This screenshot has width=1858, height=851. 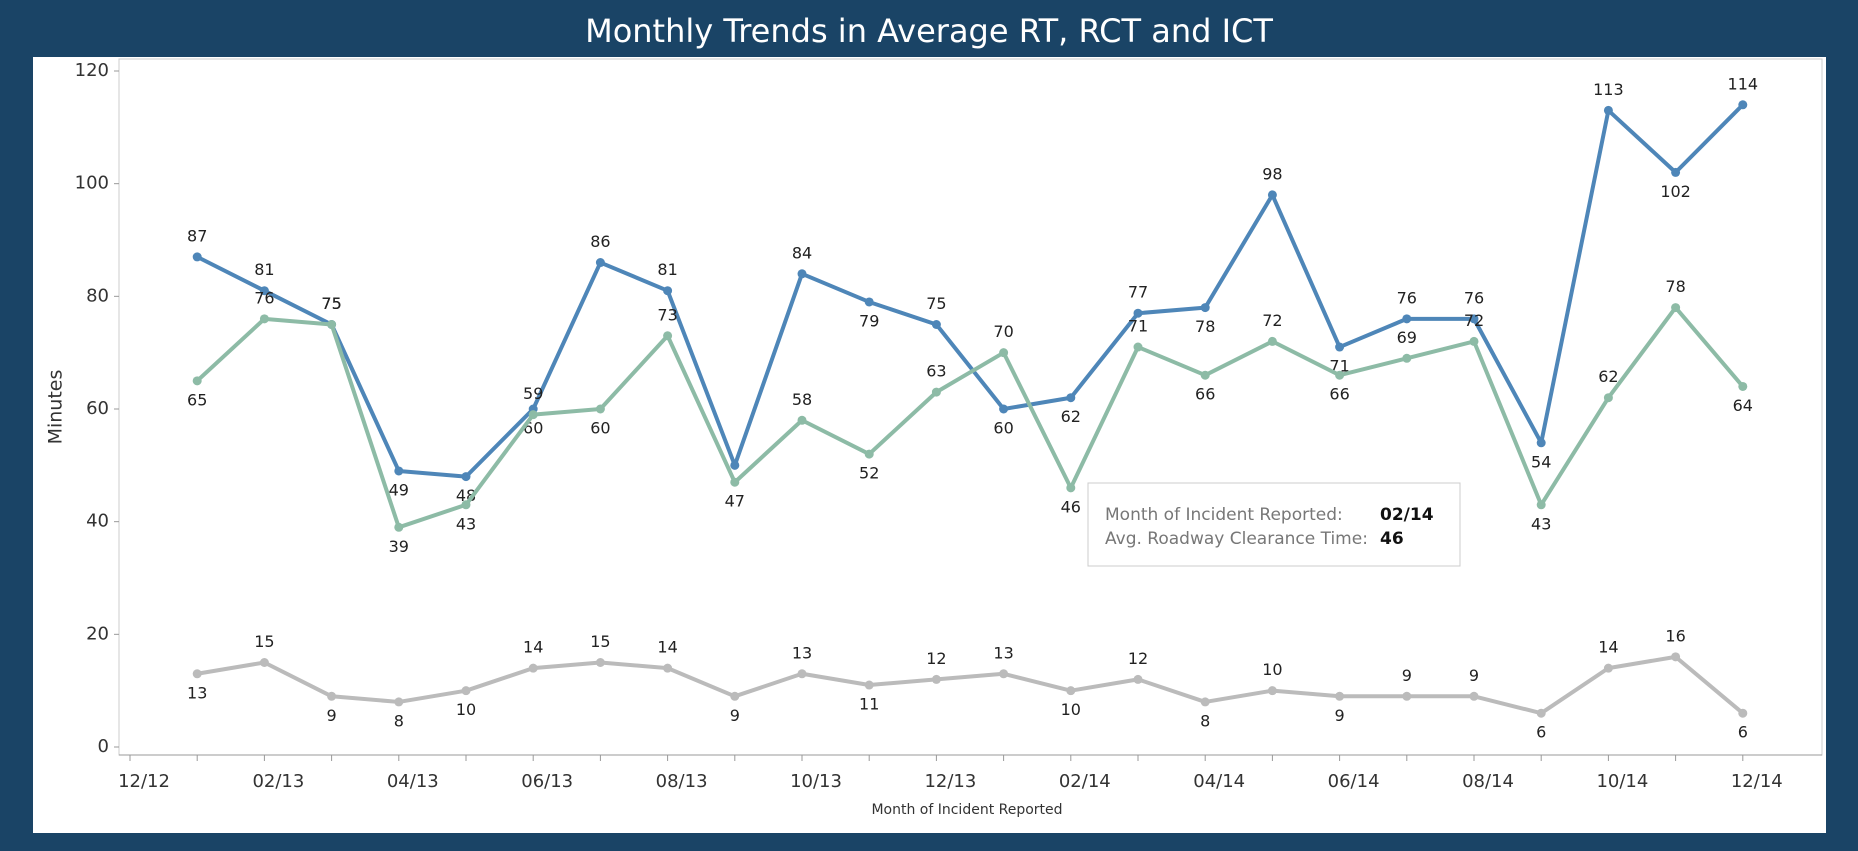 What do you see at coordinates (1622, 781) in the screenshot?
I see `x-tick-label: 10/14` at bounding box center [1622, 781].